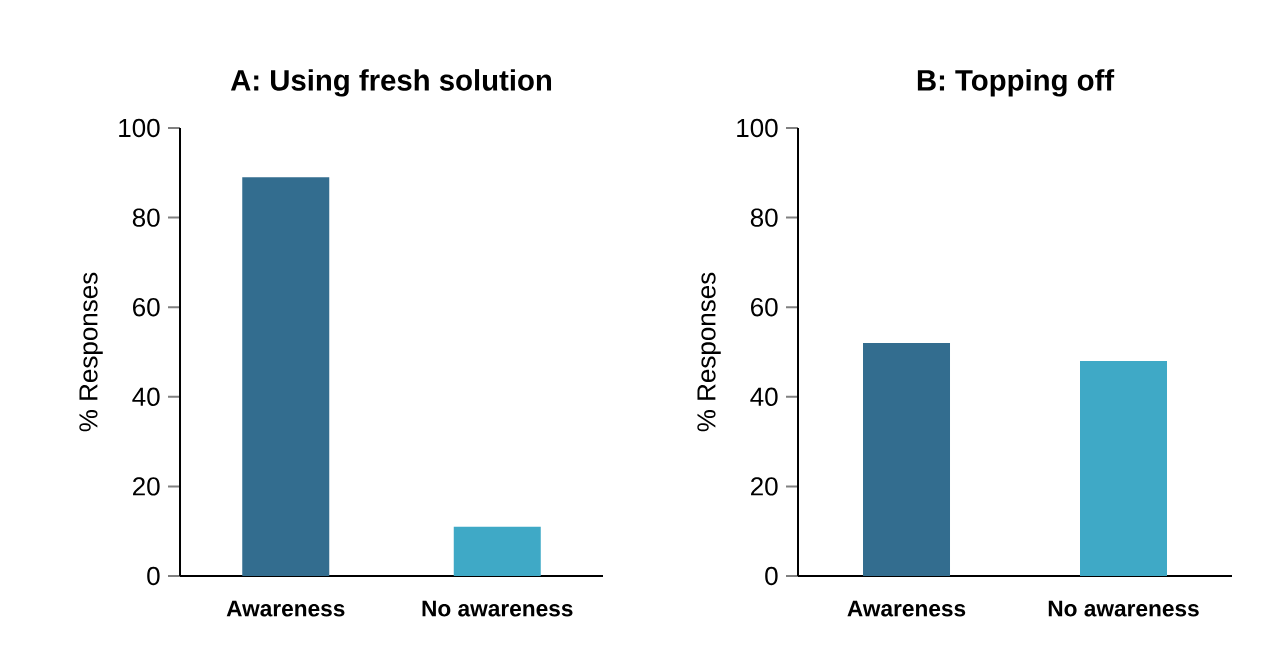 The height and width of the screenshot is (659, 1280). I want to click on chart-title: A: Using fresh solution, so click(391, 83).